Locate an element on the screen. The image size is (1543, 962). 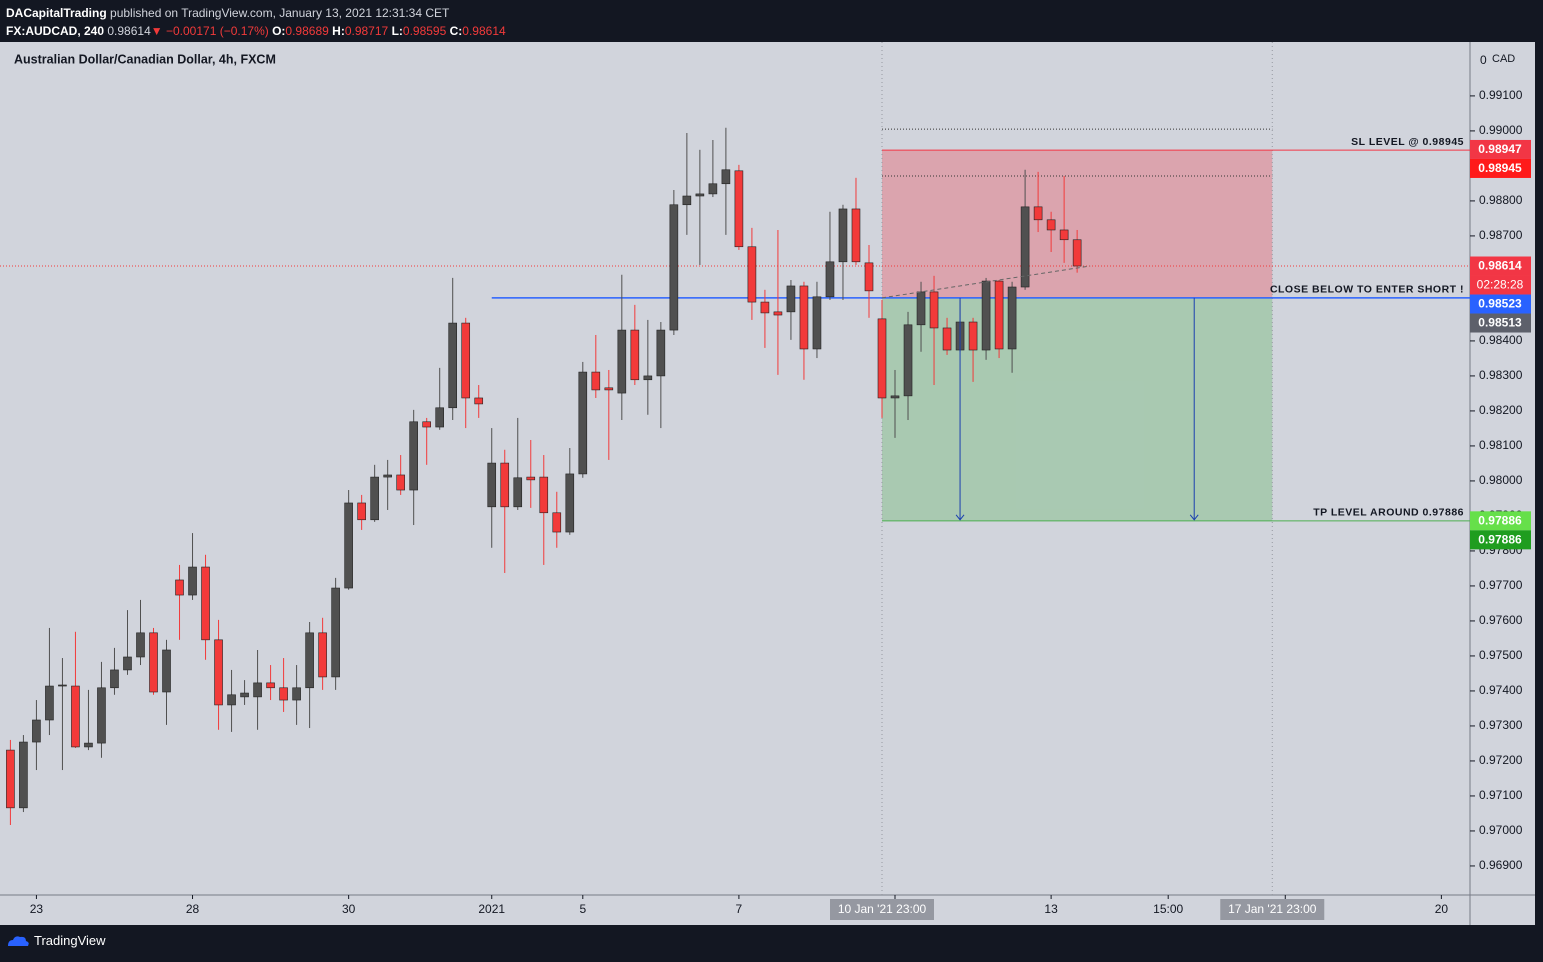
y-tick-label: 0.98400 is located at coordinates (1501, 340).